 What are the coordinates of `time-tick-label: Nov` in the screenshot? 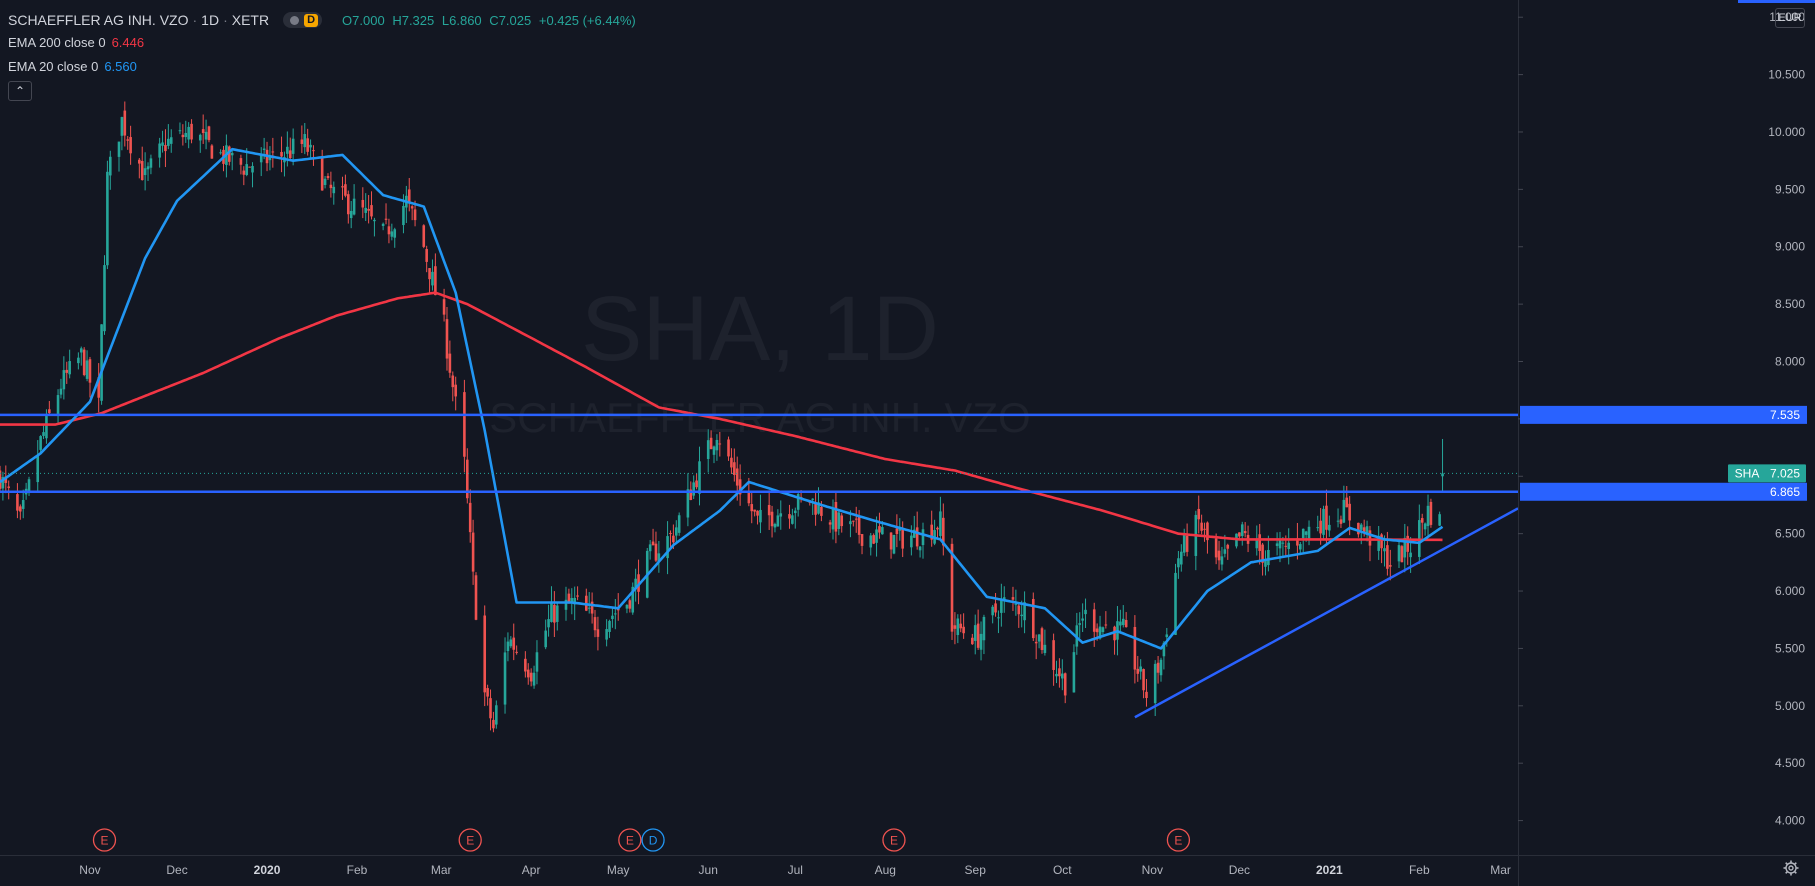 It's located at (1152, 870).